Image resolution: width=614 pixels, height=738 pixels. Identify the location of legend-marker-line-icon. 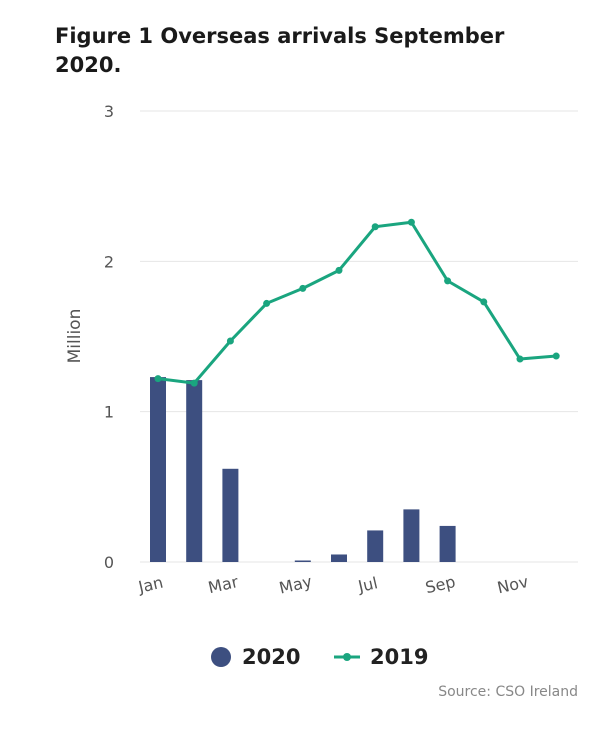
(347, 657).